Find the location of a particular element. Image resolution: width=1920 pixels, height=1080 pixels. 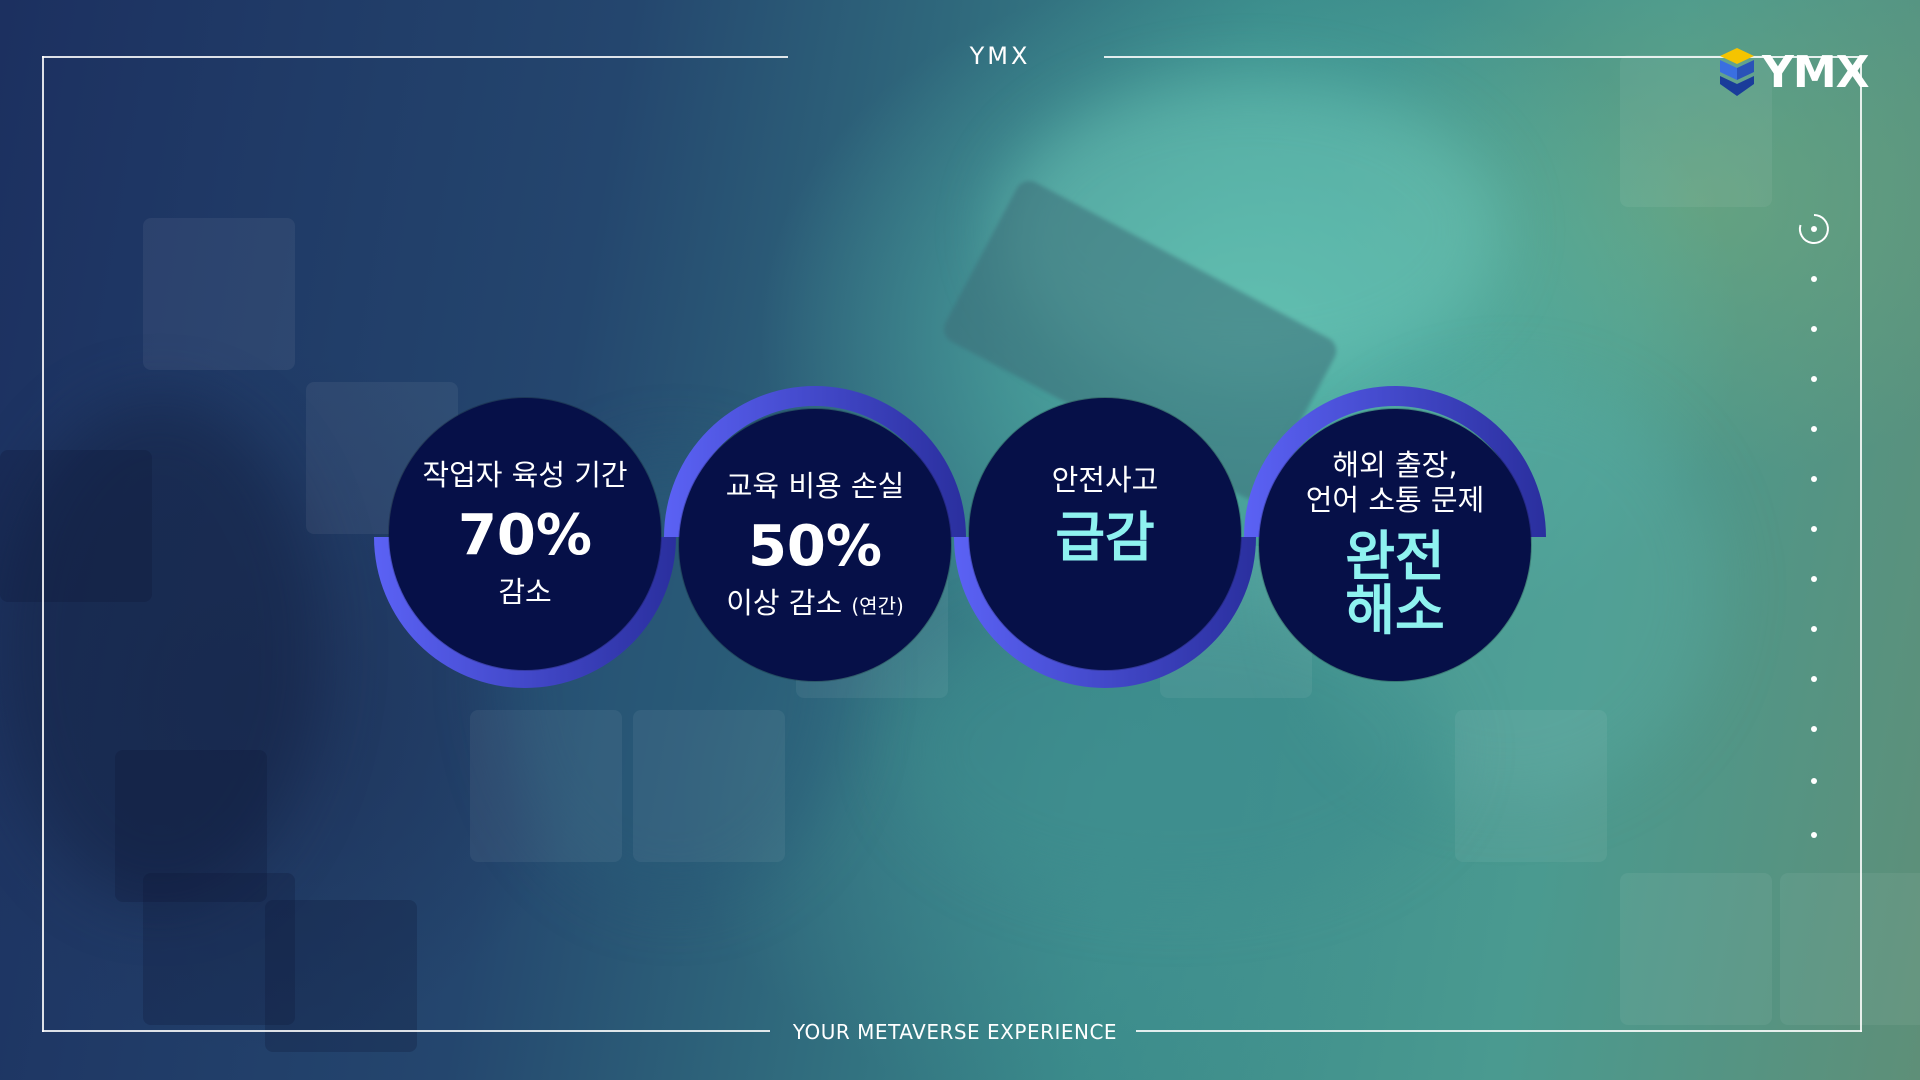

stat-sub-text: 이상 감소 is located at coordinates (784, 603).